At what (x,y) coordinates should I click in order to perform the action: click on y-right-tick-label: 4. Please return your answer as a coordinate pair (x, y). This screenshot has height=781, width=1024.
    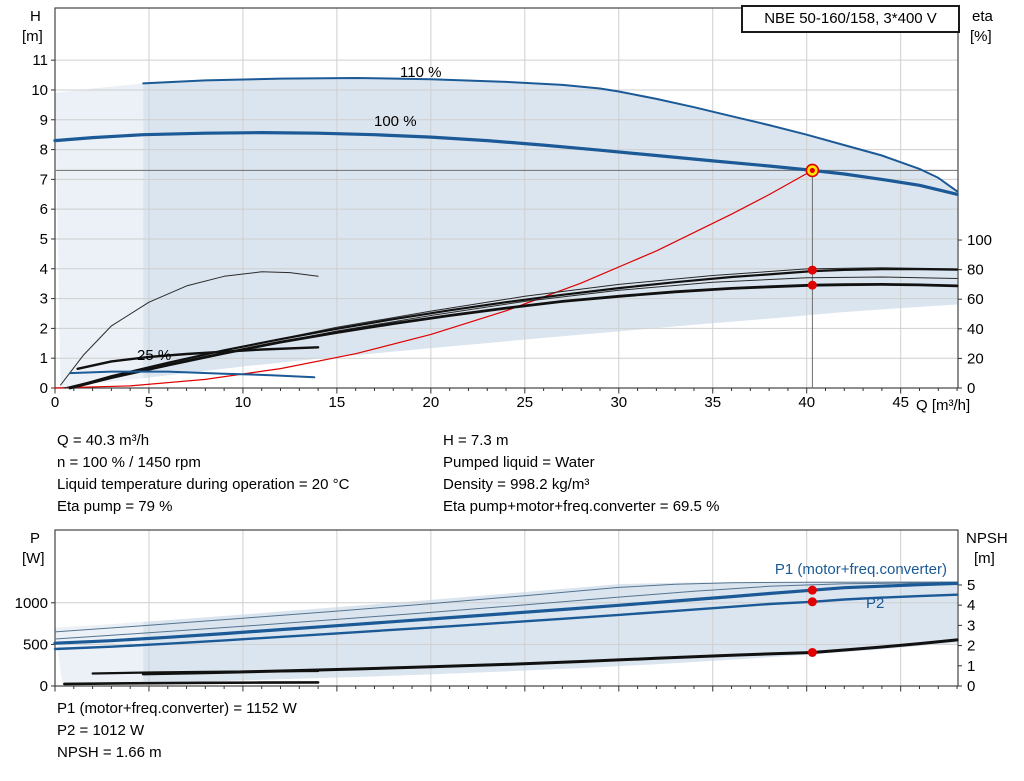
    Looking at the image, I should click on (971, 605).